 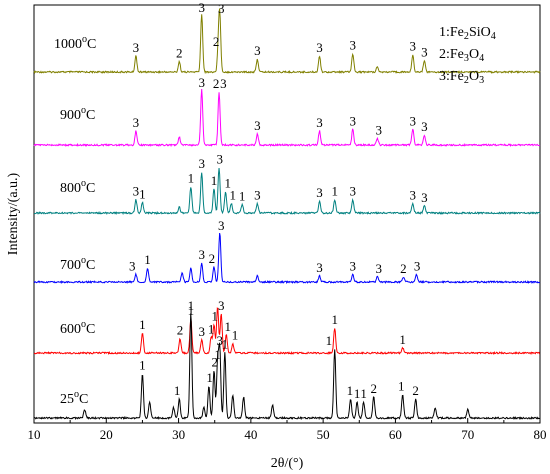 I want to click on y-axis-label: Intensity/(a.u.), so click(x=13, y=213).